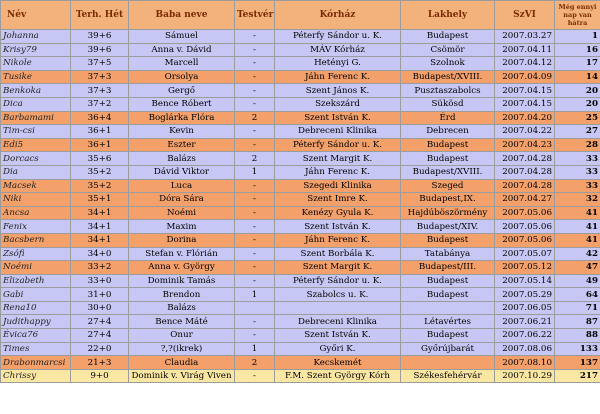 The image size is (600, 414). What do you see at coordinates (337, 240) in the screenshot?
I see `cell-korhaz: Jáhn Ferenc K.` at bounding box center [337, 240].